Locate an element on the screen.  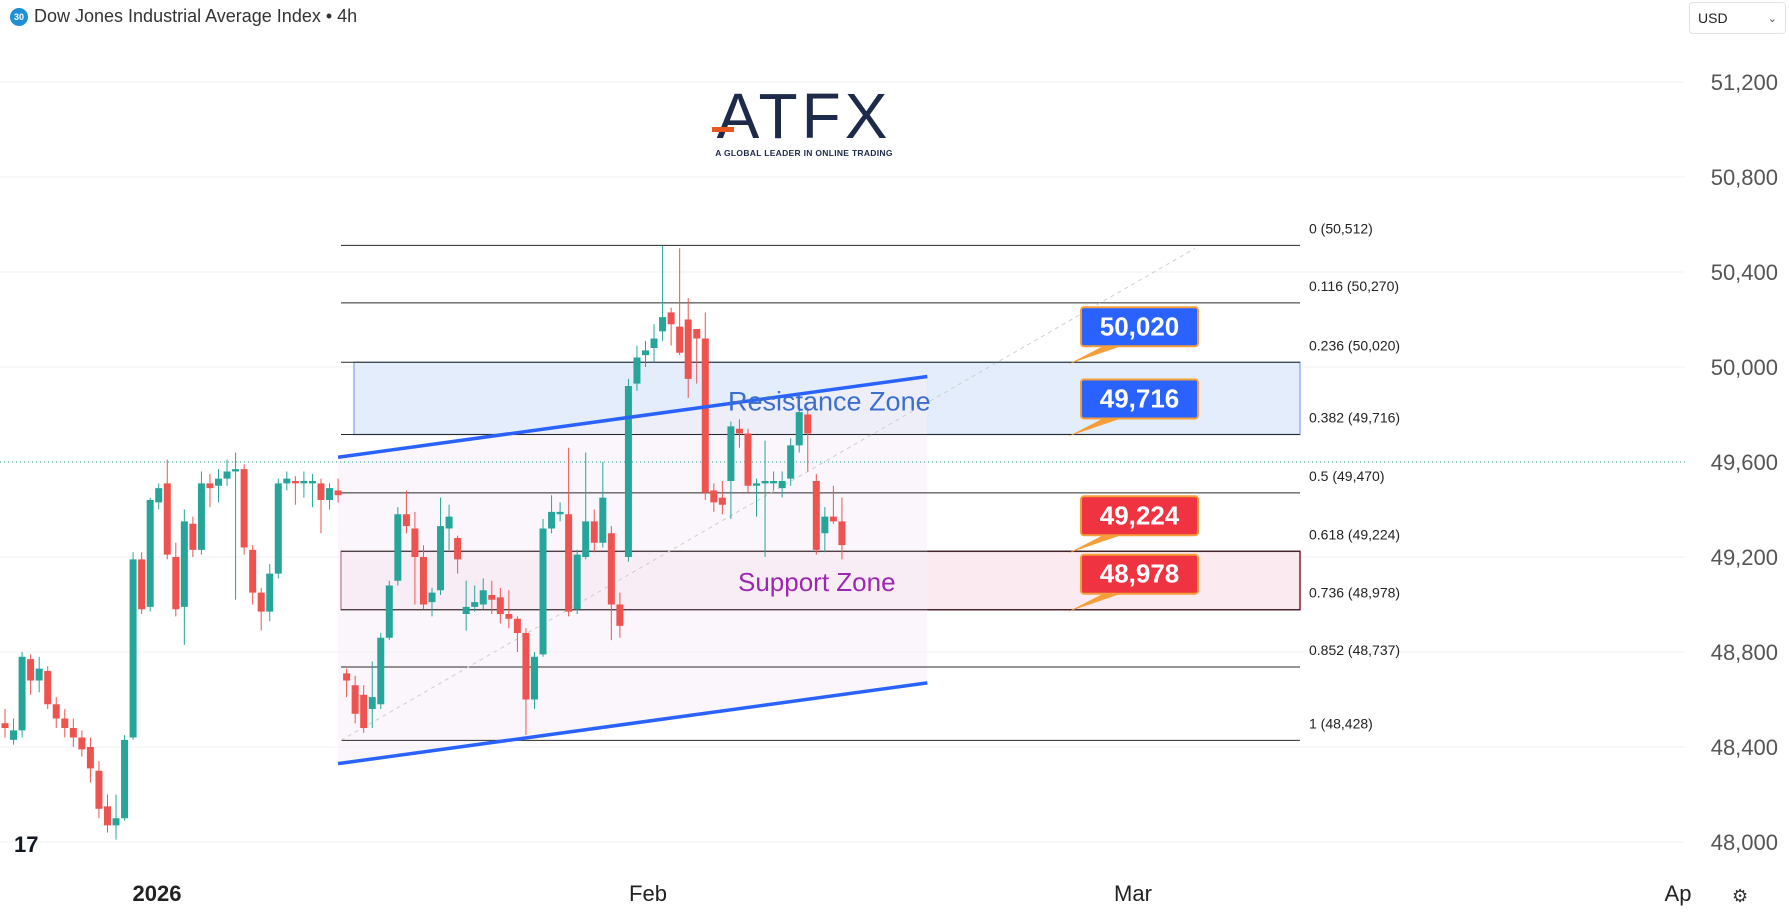
channel-lower-line is located at coordinates (632, 723).